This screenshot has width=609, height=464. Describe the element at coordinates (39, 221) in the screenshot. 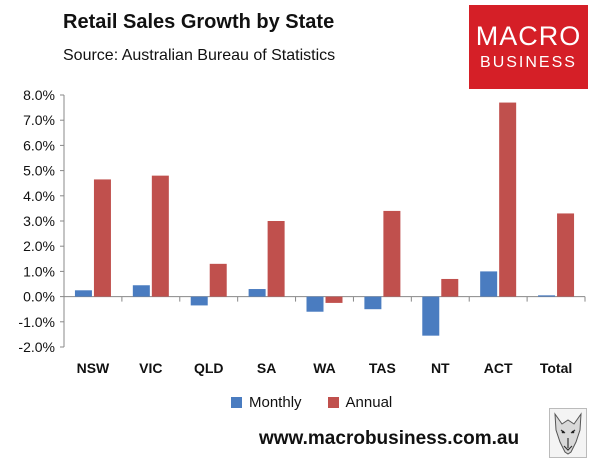

I see `y-tick-label: 3.0%` at that location.